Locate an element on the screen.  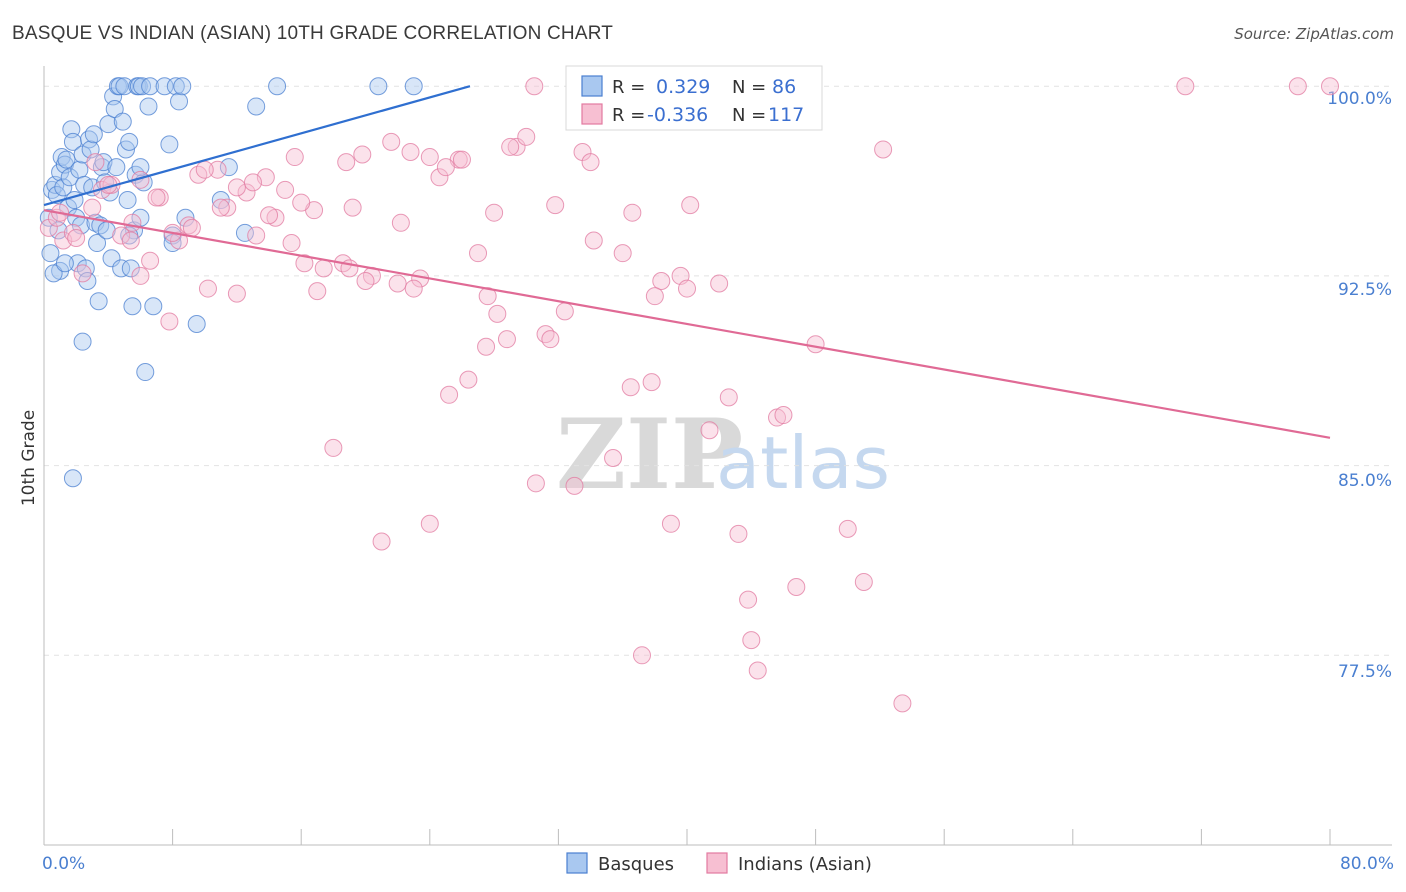
legend-r-value-indians: -0.336 is located at coordinates (677, 115).